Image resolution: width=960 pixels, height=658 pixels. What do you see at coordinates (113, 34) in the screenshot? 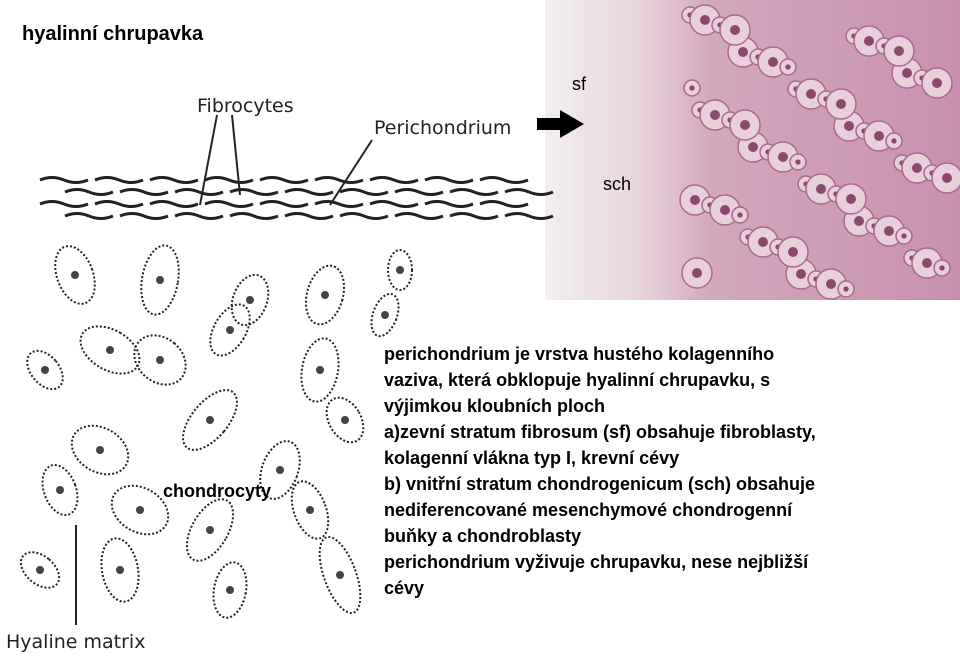
I see `title: hyalinní chrupavka` at bounding box center [113, 34].